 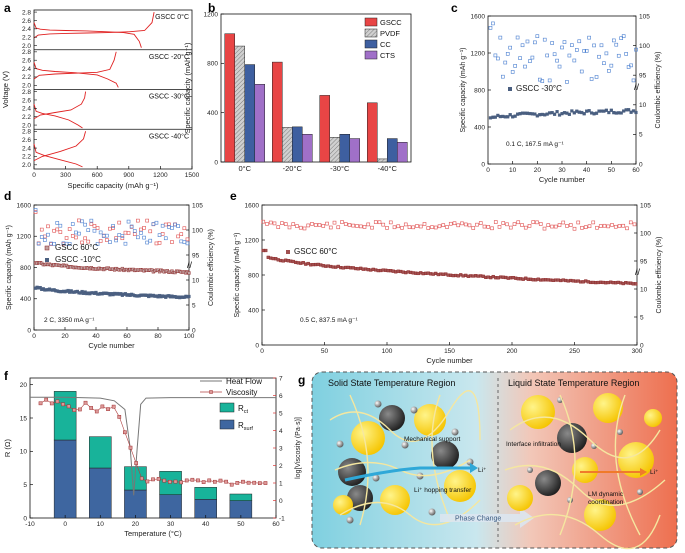 What do you see at coordinates (539, 88) in the screenshot?
I see `legend-label: GSCC -30°C` at bounding box center [539, 88].